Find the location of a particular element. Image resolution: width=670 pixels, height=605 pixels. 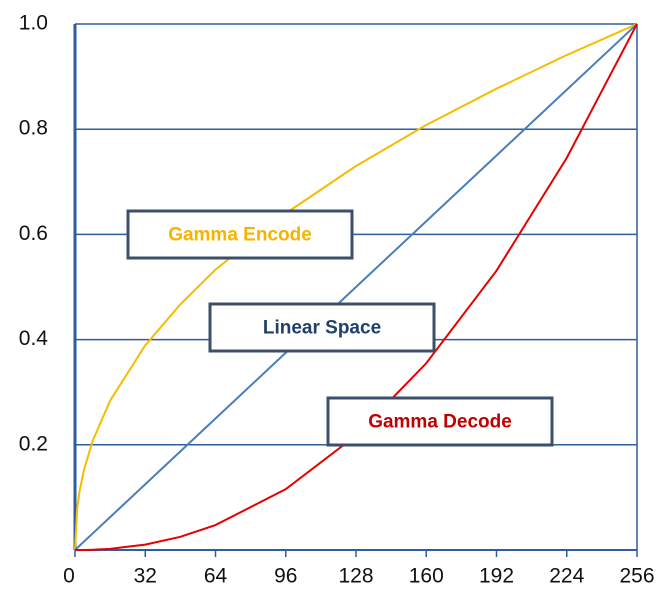

x-tick-label: 32 is located at coordinates (145, 576).